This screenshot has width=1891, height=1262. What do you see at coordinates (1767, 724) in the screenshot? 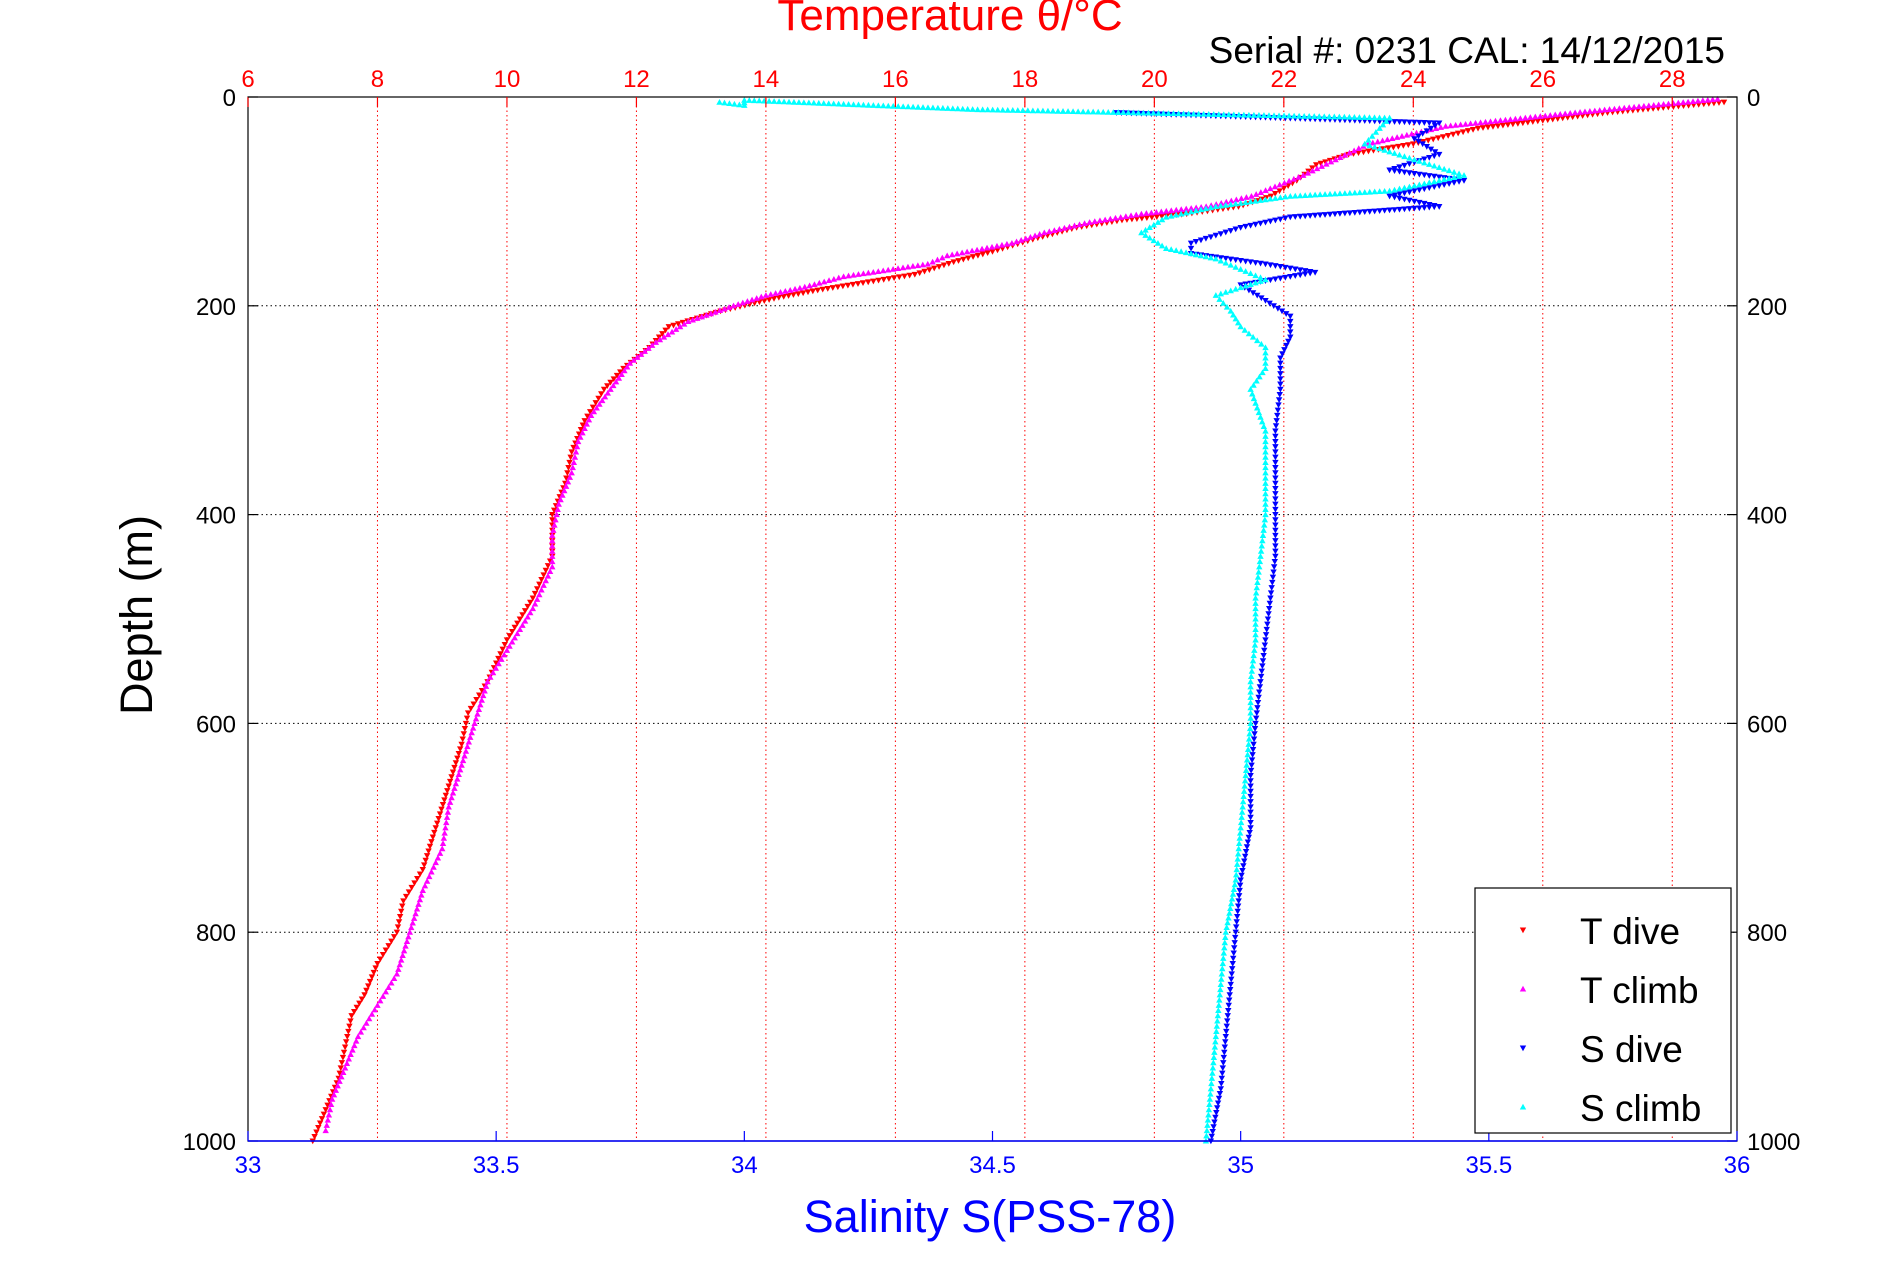
I see `depth-tick-label-right: 600` at bounding box center [1767, 724].